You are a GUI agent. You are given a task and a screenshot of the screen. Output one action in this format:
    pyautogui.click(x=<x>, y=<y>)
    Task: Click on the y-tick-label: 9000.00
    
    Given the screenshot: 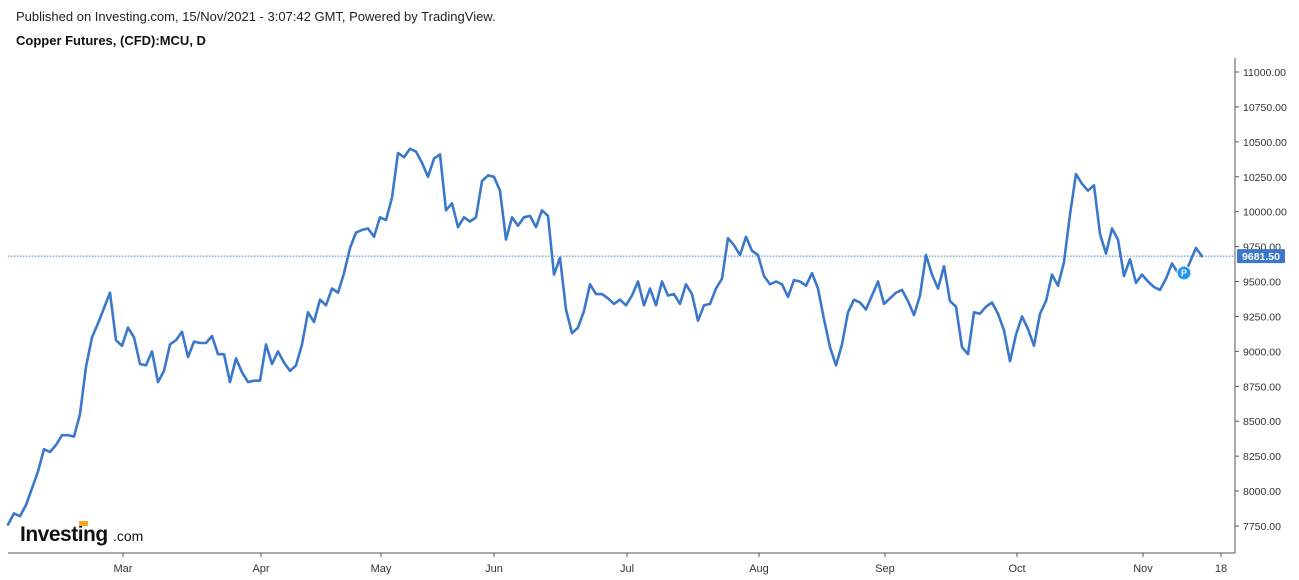 What is the action you would take?
    pyautogui.click(x=1262, y=352)
    